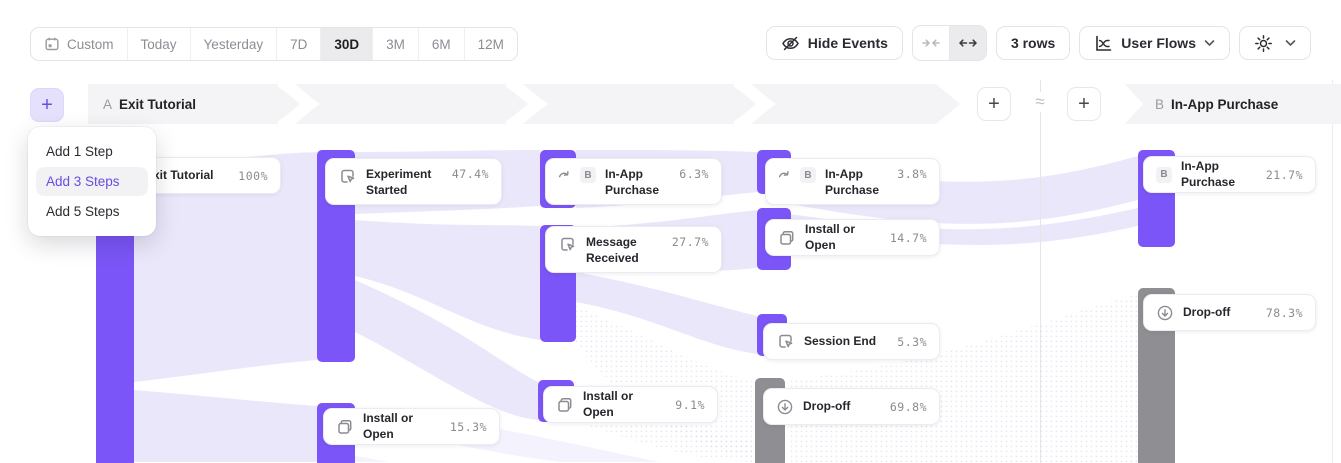  I want to click on node-percentage: 6.3%, so click(694, 174).